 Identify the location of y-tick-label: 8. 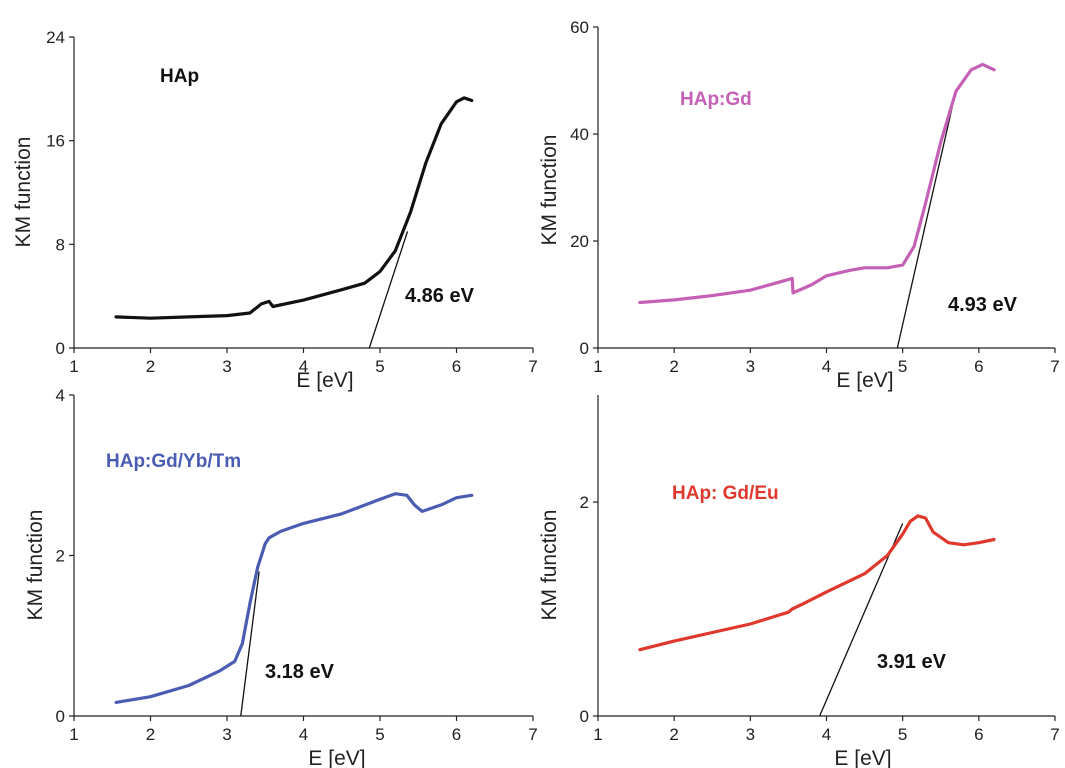
(60, 244).